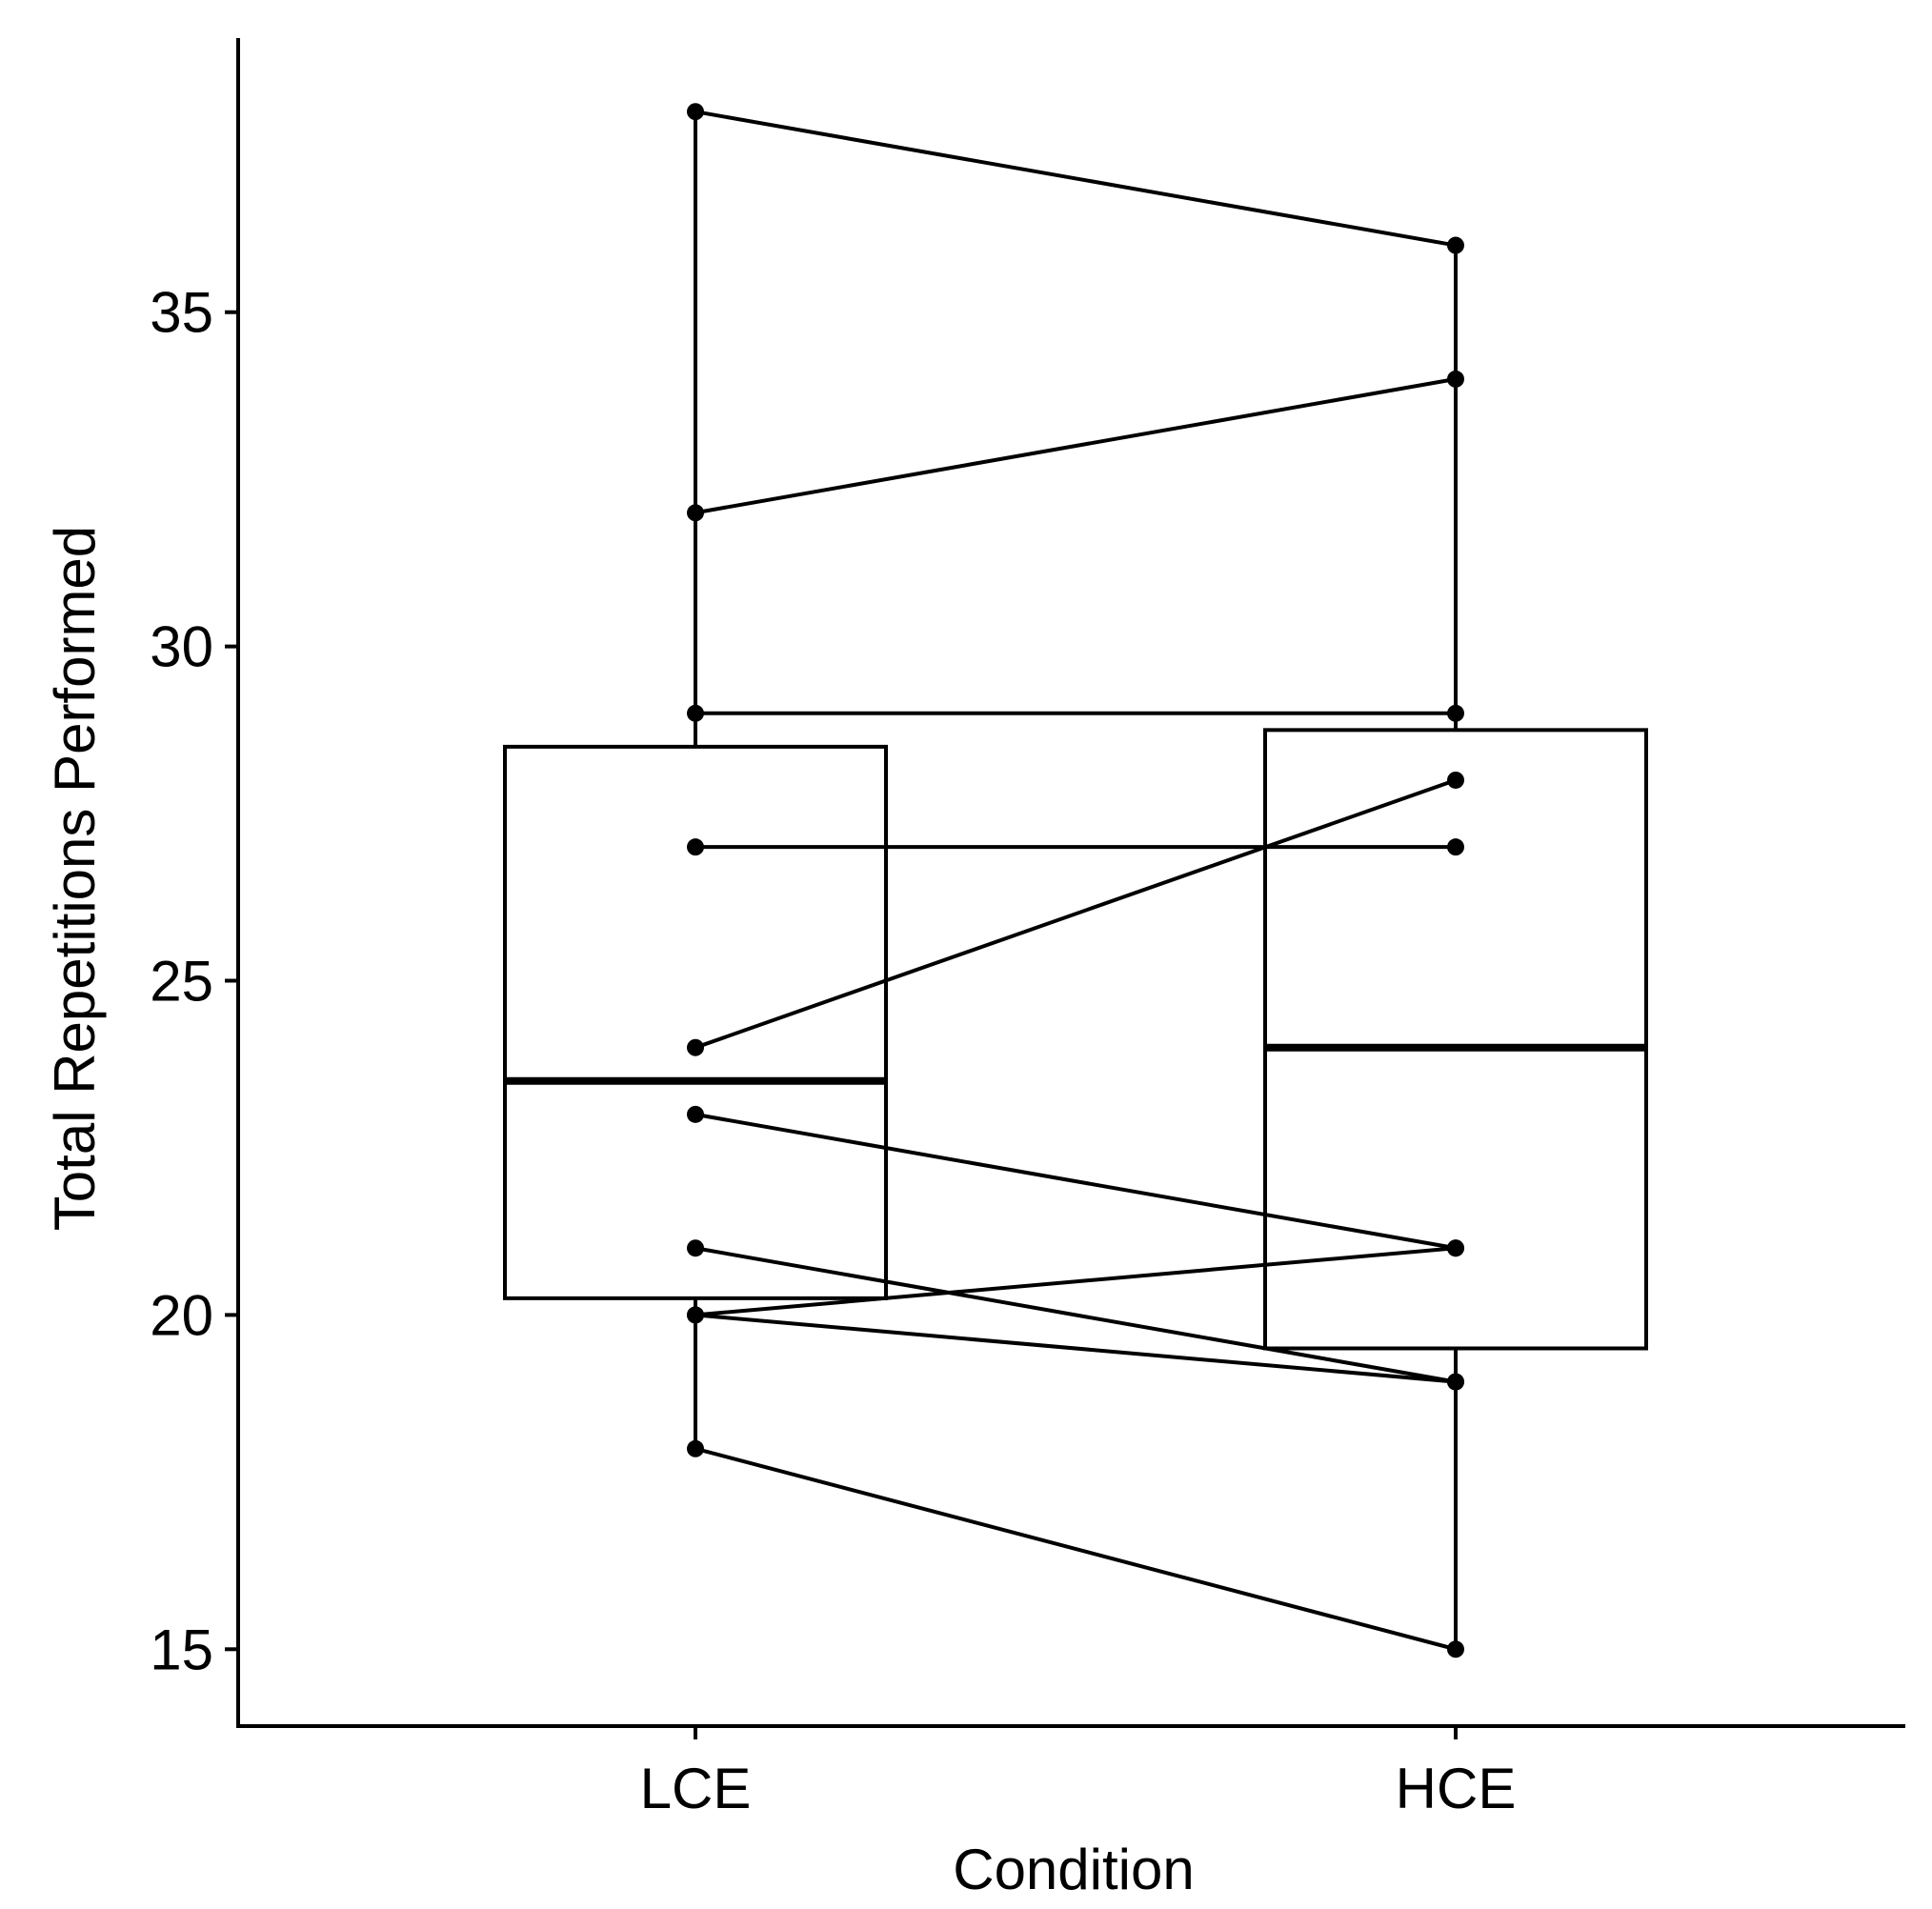 Image resolution: width=1932 pixels, height=1909 pixels. What do you see at coordinates (75, 879) in the screenshot?
I see `y-axis-title: Total Repetitions Performed` at bounding box center [75, 879].